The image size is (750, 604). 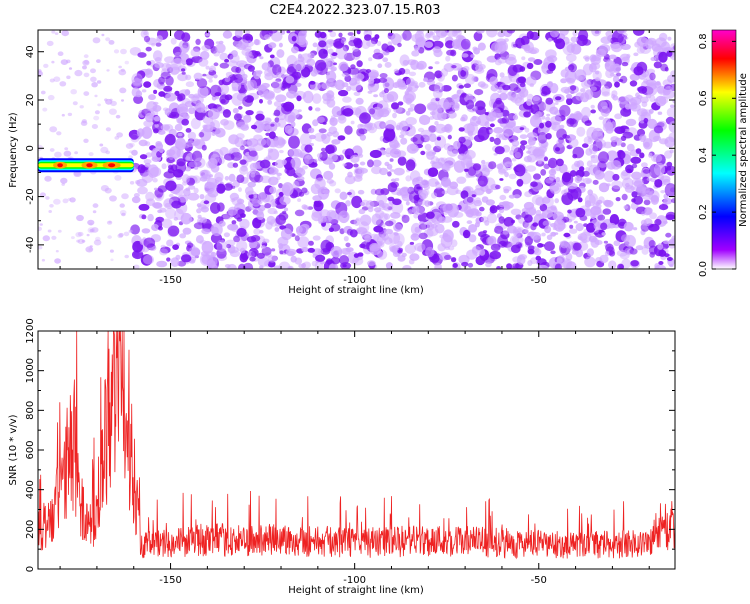 What do you see at coordinates (724, 149) in the screenshot?
I see `colorbar` at bounding box center [724, 149].